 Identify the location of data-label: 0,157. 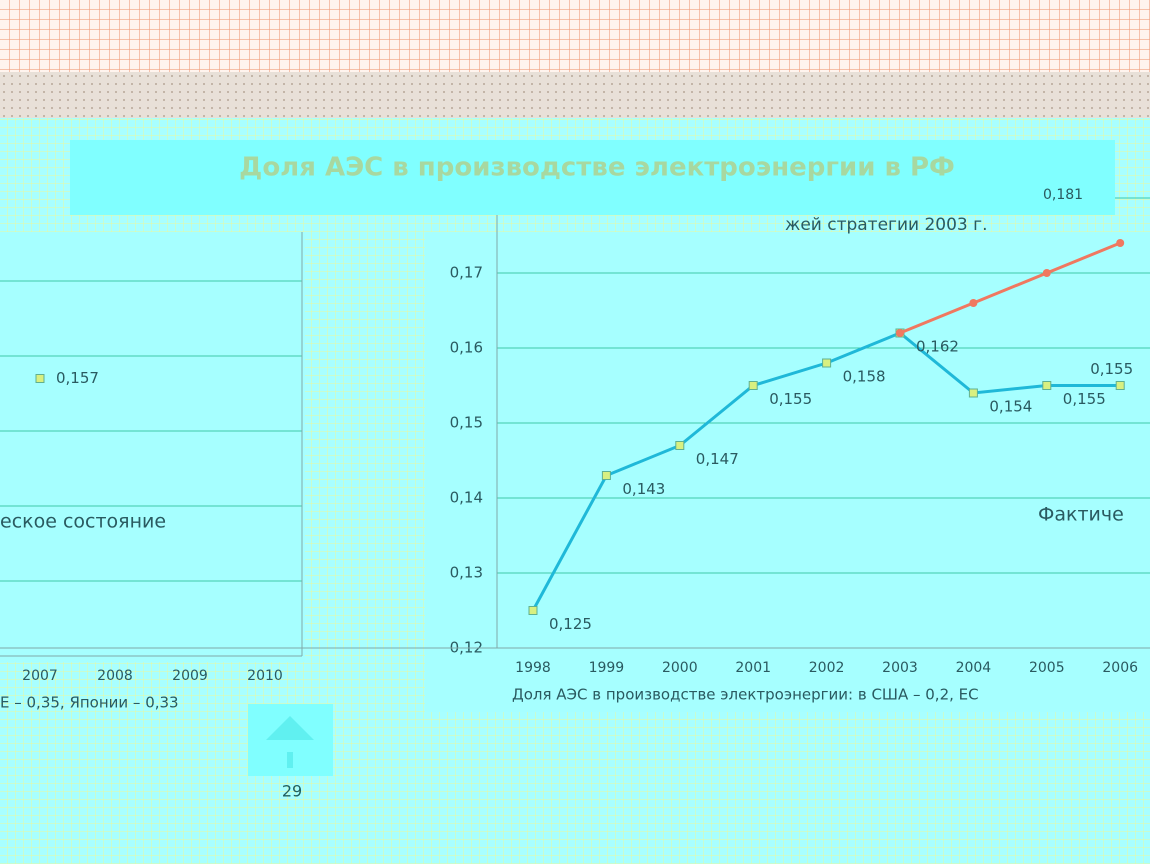
(77, 378).